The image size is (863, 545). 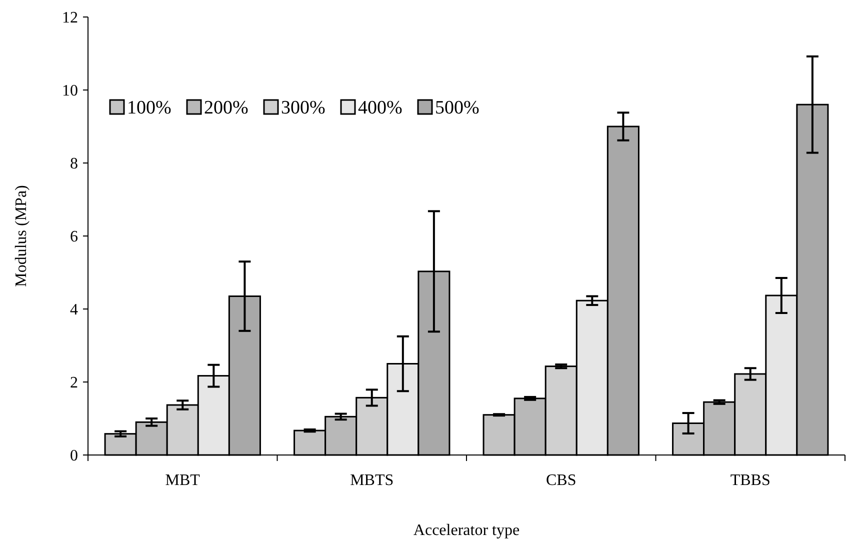 What do you see at coordinates (372, 480) in the screenshot?
I see `x-tick-label: MBTS` at bounding box center [372, 480].